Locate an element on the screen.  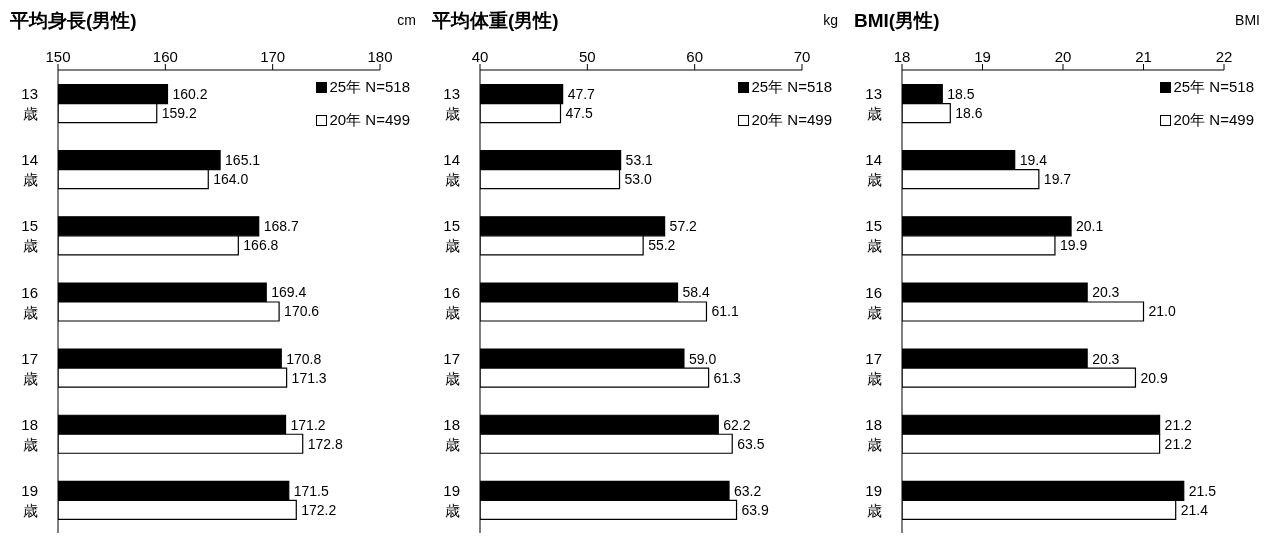
x-tick-label: 180 is located at coordinates (380, 56).